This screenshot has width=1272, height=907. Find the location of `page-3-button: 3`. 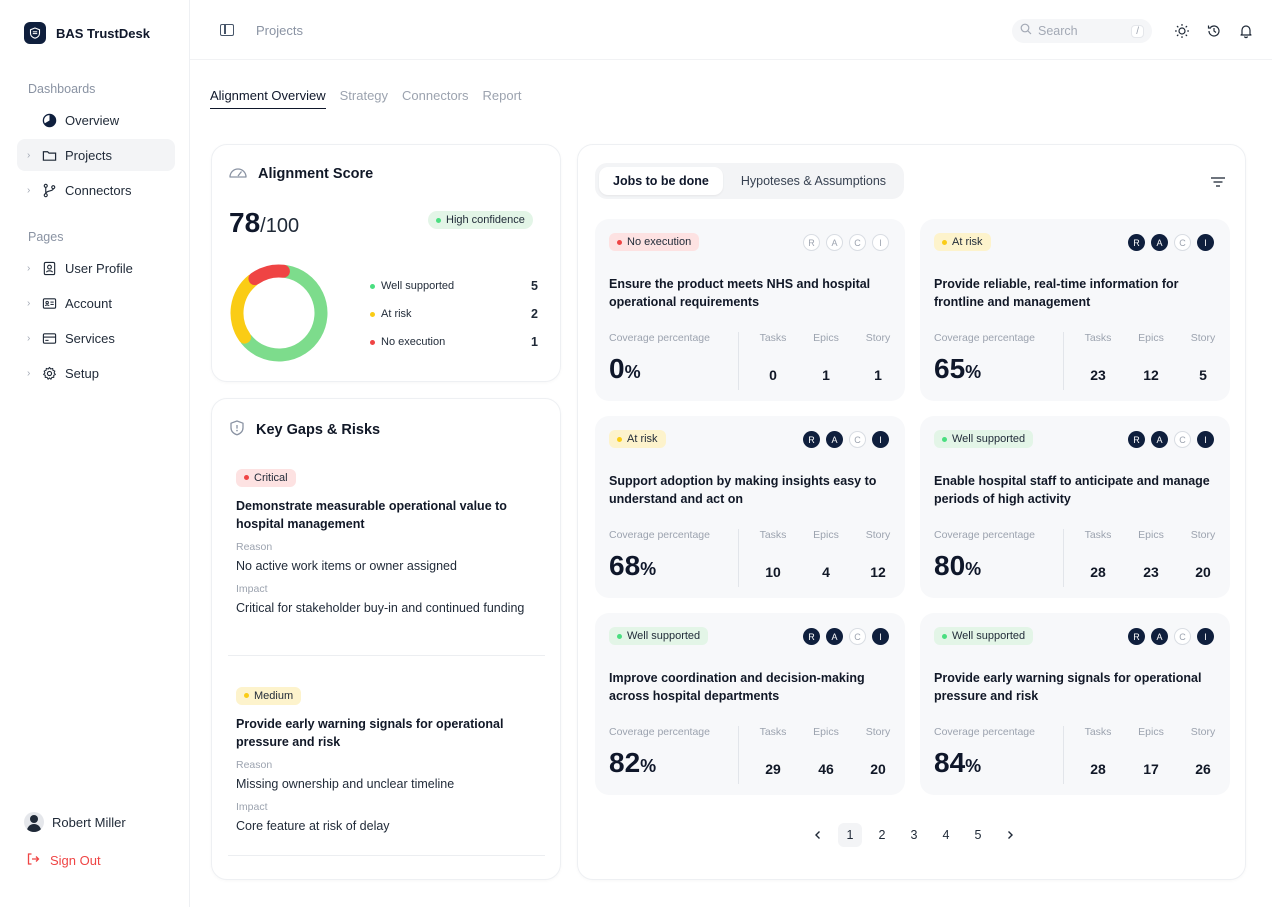

page-3-button: 3 is located at coordinates (914, 835).